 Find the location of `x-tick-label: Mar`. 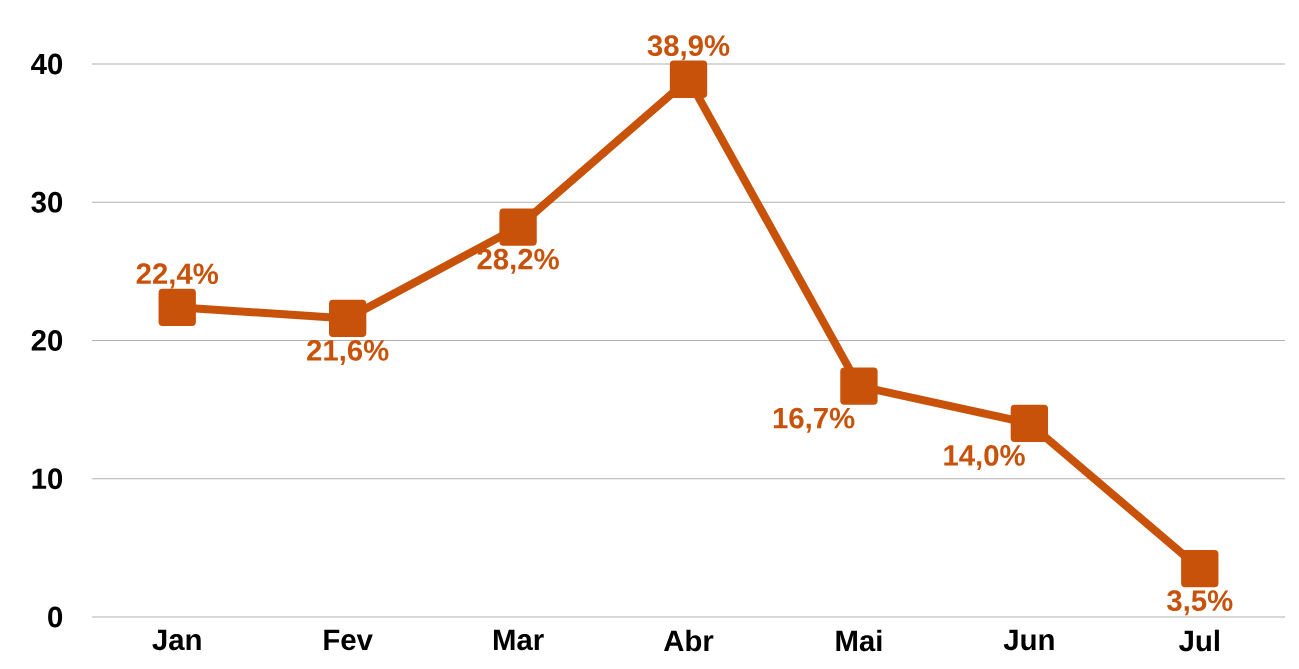

x-tick-label: Mar is located at coordinates (518, 640).